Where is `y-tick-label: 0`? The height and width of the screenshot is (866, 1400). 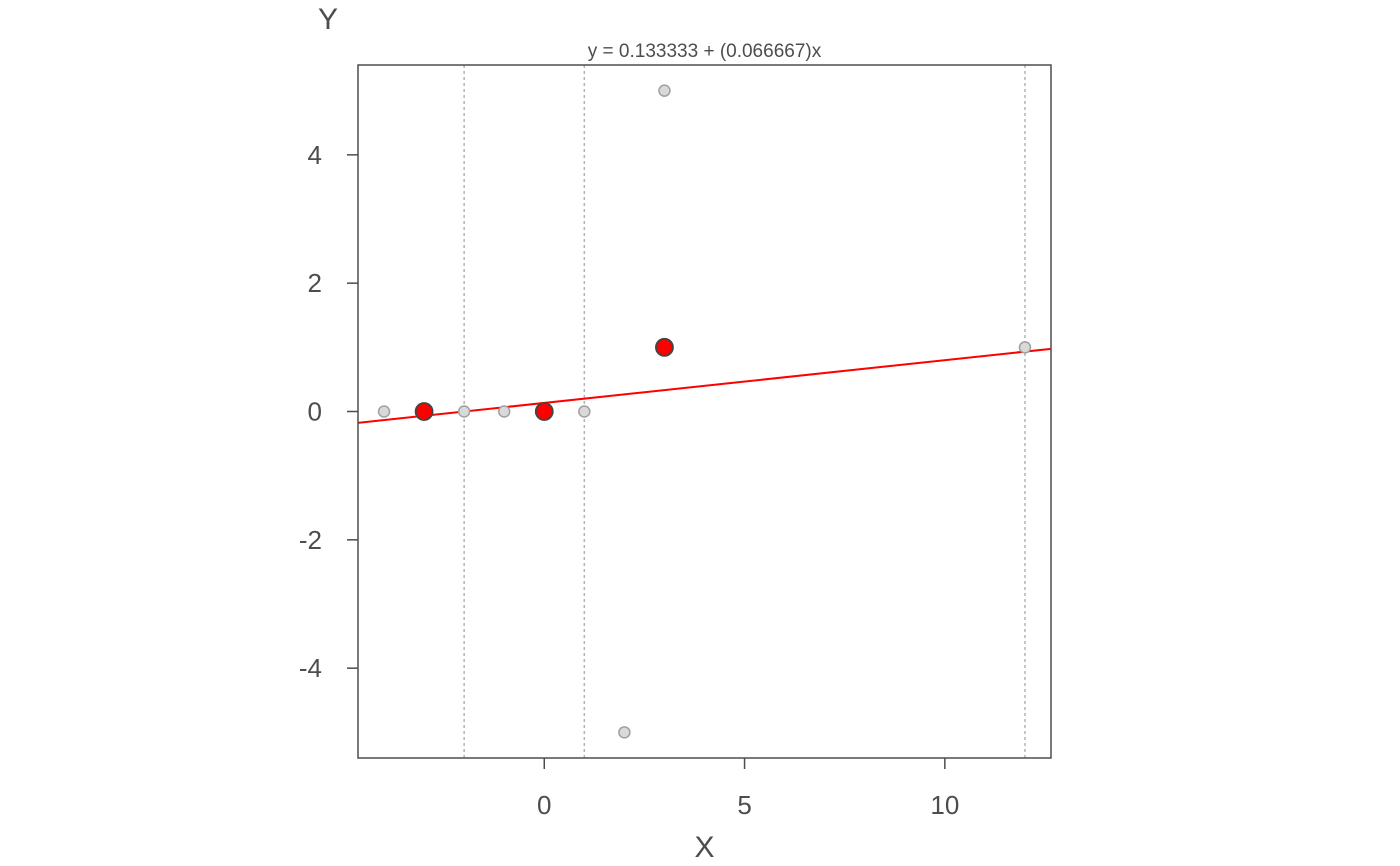
y-tick-label: 0 is located at coordinates (315, 412).